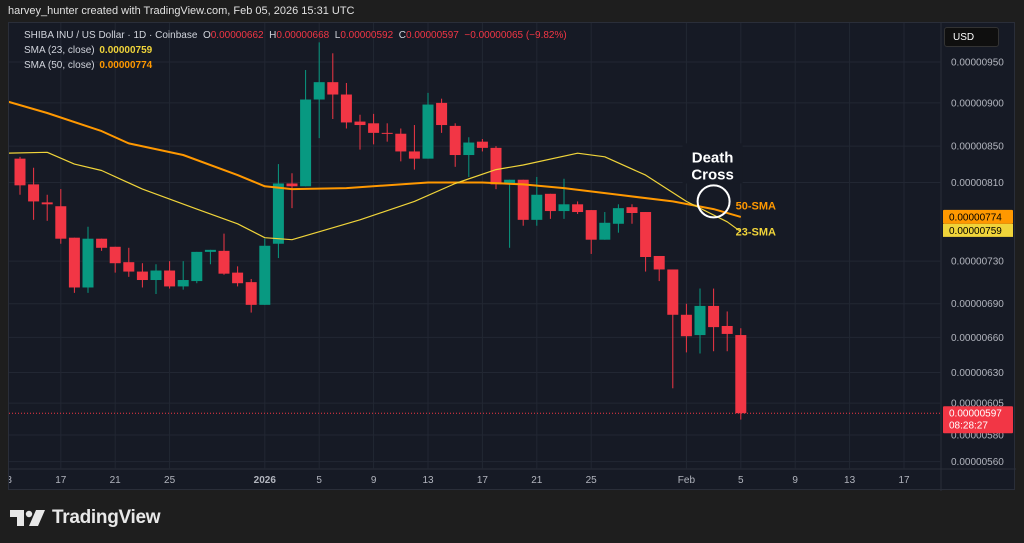 Image resolution: width=1024 pixels, height=543 pixels. I want to click on high-label: H, so click(273, 35).